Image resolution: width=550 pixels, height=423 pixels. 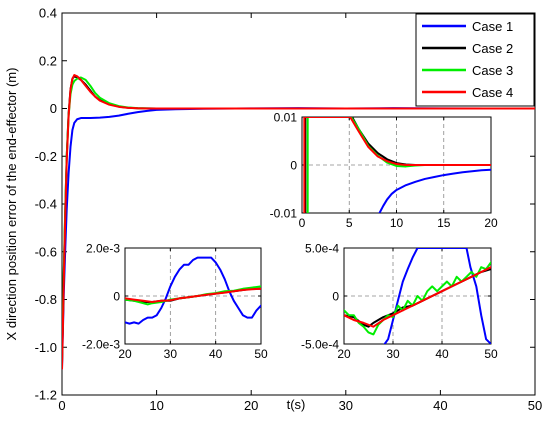 I want to click on y-tick-label: 0.01, so click(x=286, y=117).